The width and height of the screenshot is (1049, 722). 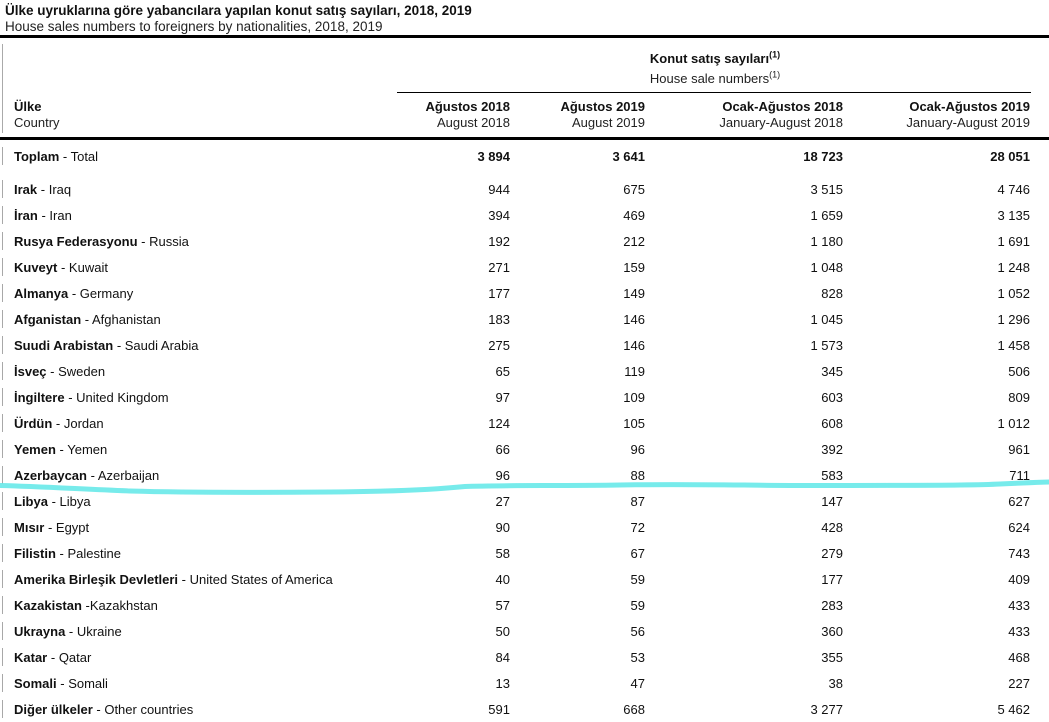 What do you see at coordinates (832, 423) in the screenshot?
I see `value-january-august-2018: 608` at bounding box center [832, 423].